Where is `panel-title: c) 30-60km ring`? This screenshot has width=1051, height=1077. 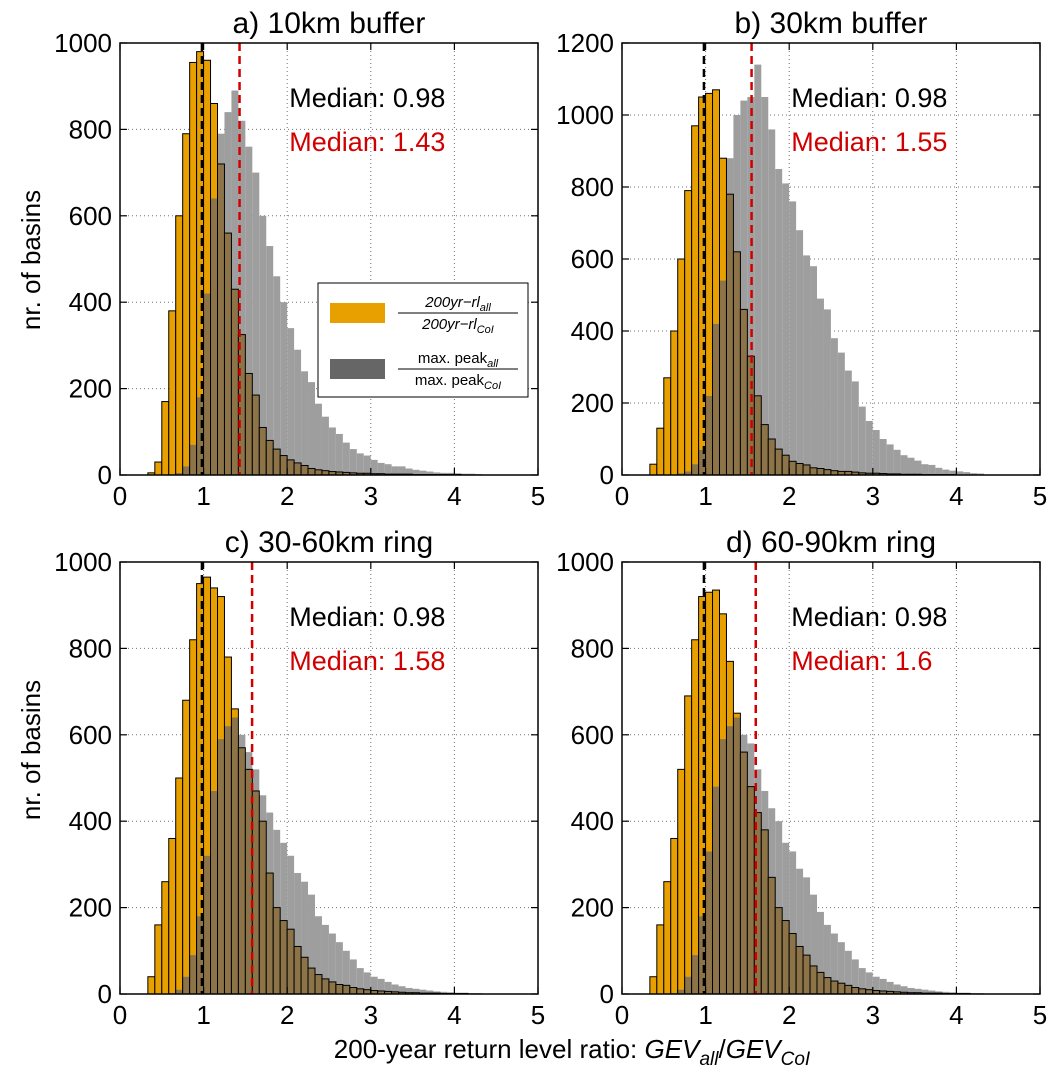 panel-title: c) 30-60km ring is located at coordinates (329, 542).